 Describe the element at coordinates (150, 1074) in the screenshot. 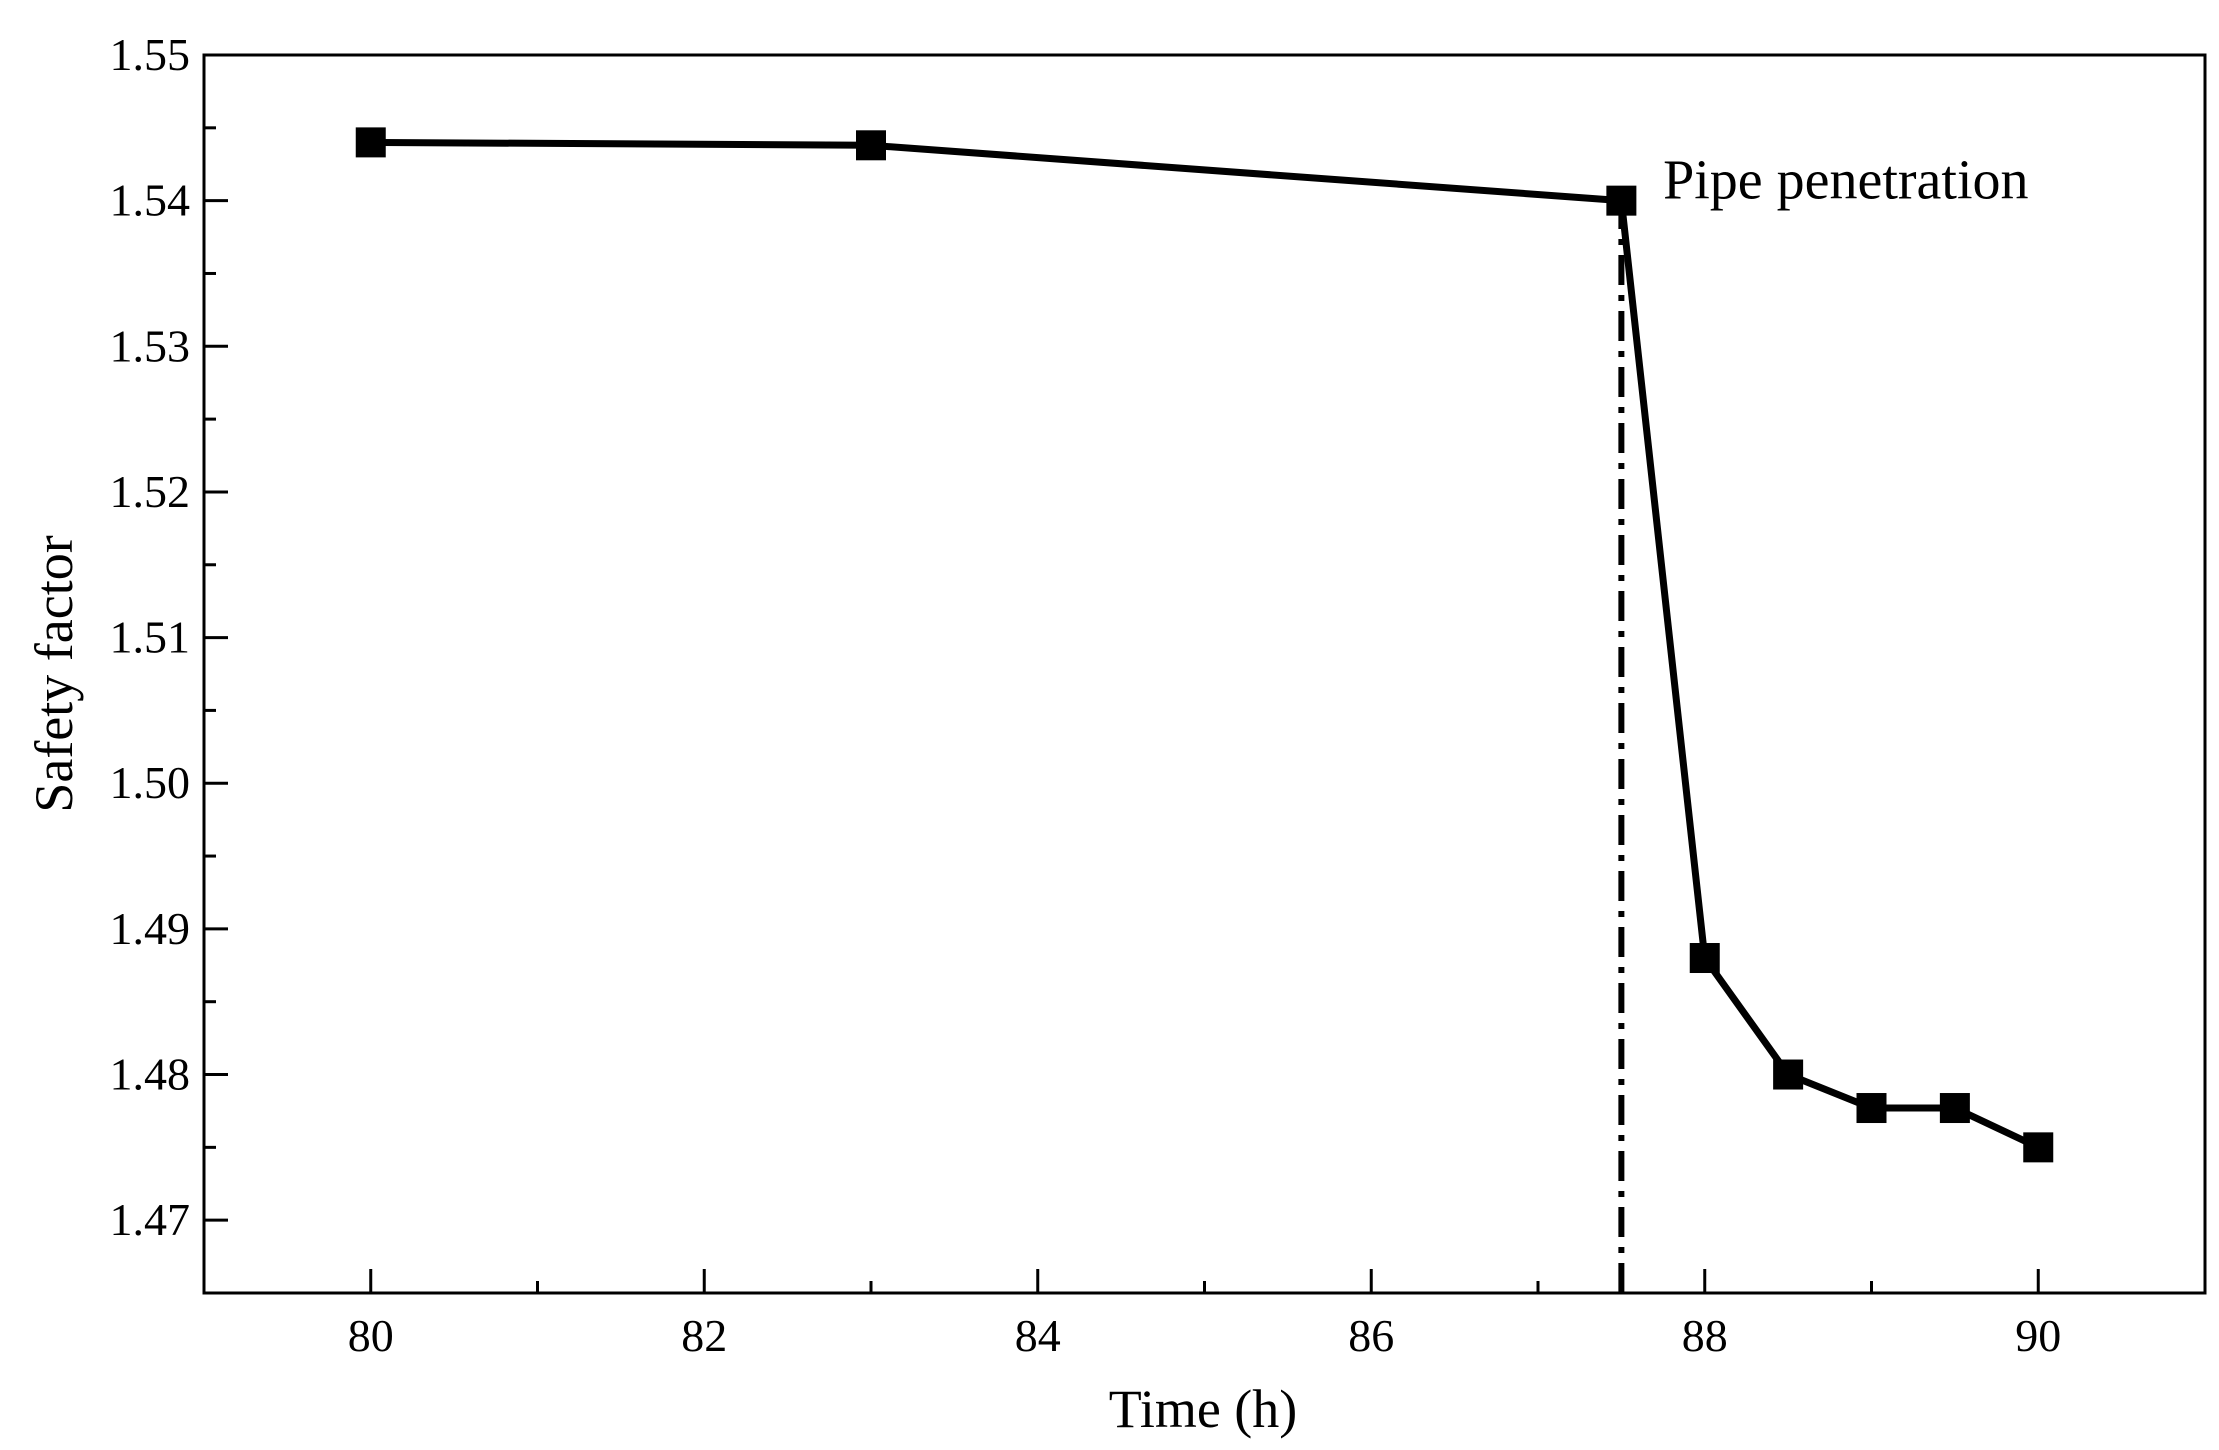

I see `y-tick-label: 1.48` at that location.